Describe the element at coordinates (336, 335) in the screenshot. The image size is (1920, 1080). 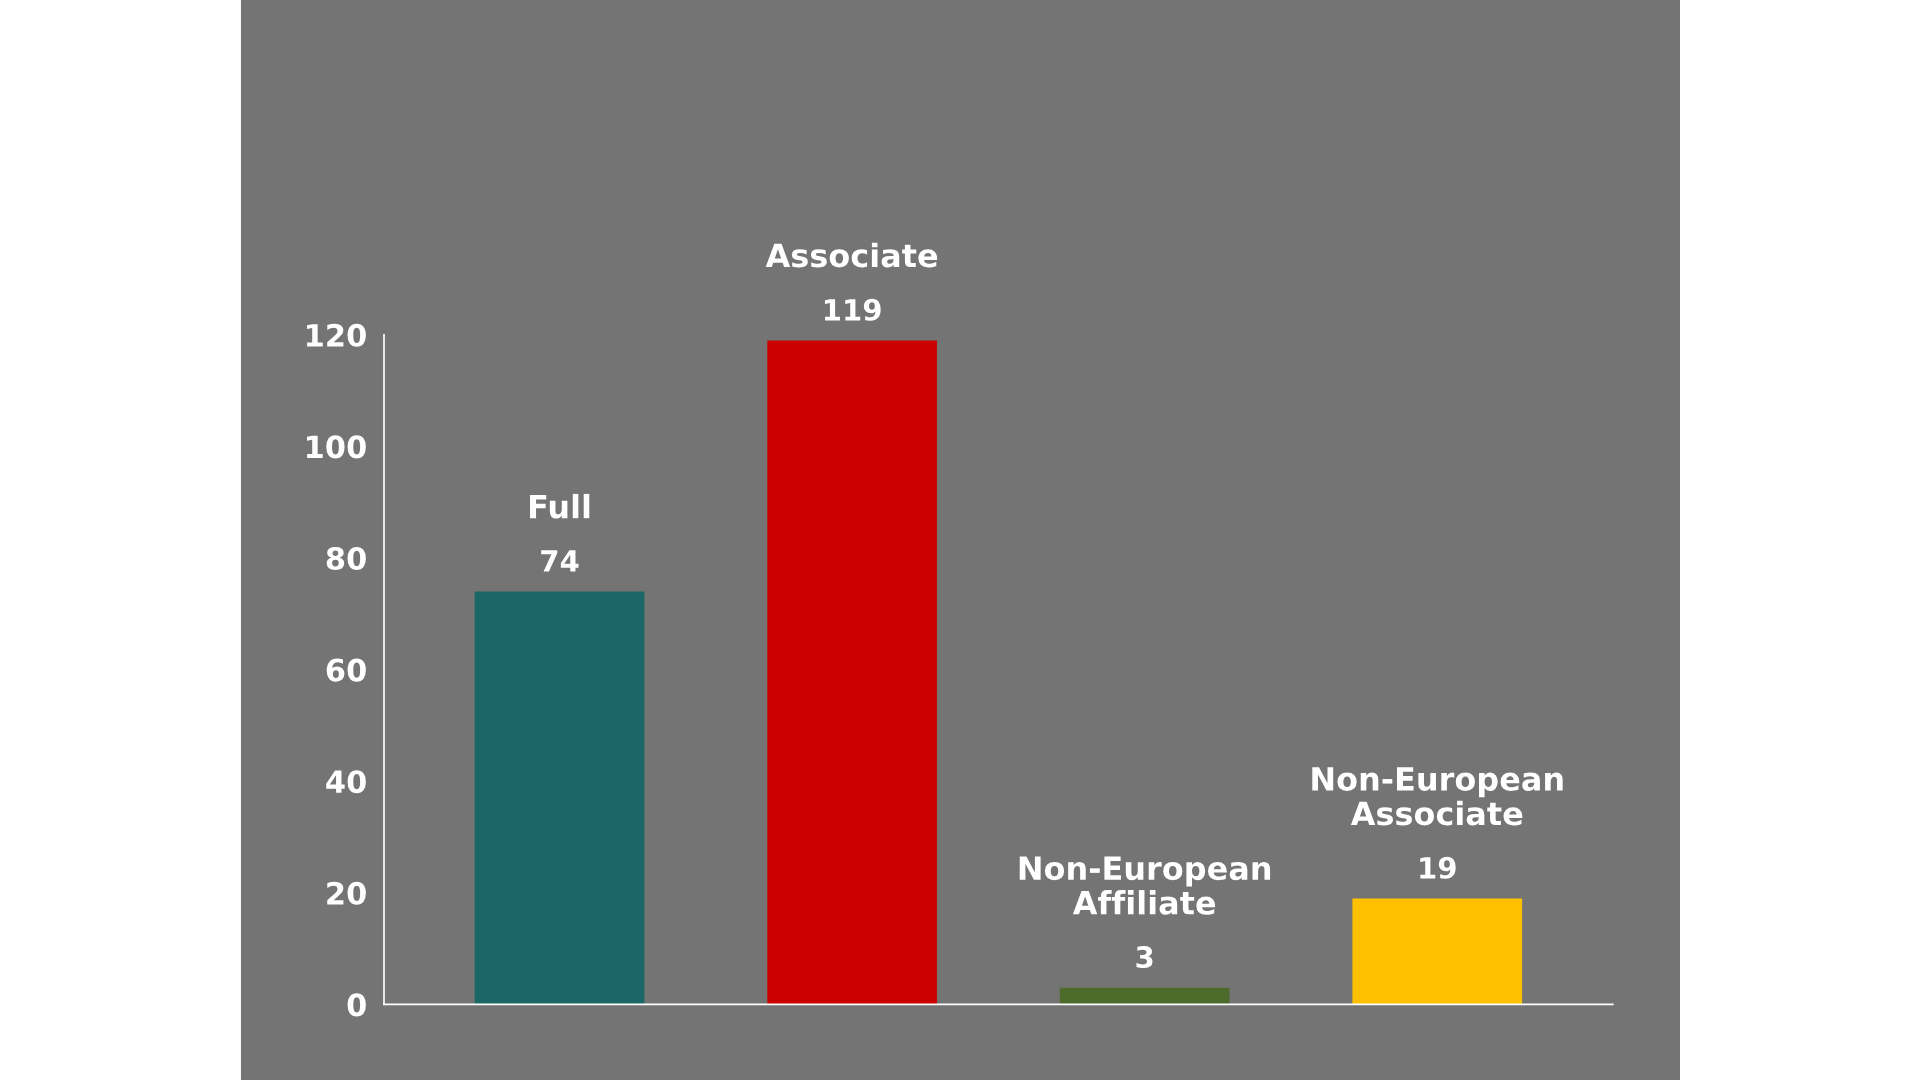
I see `y-tick-label: 120` at that location.